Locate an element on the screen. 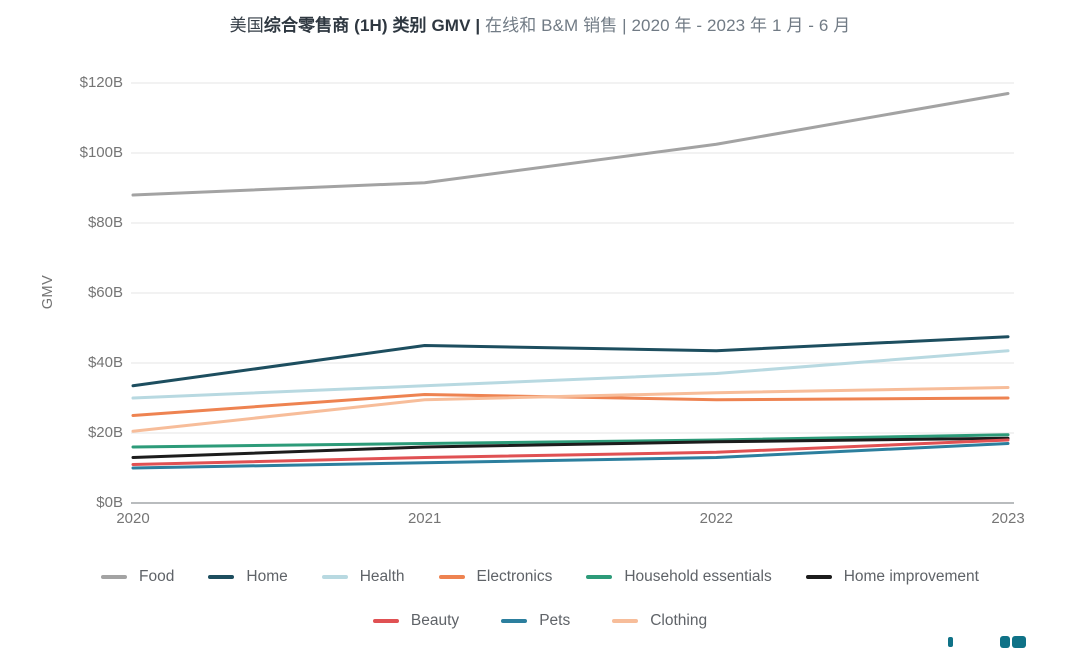 This screenshot has width=1080, height=648. legend-item-home-improvement: Home improvement is located at coordinates (892, 577).